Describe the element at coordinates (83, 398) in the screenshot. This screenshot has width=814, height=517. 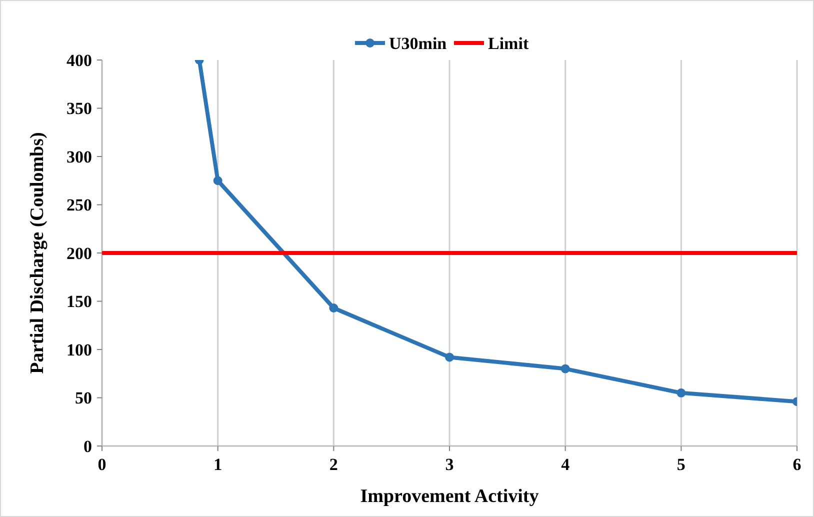
I see `y-tick-label: 50` at that location.